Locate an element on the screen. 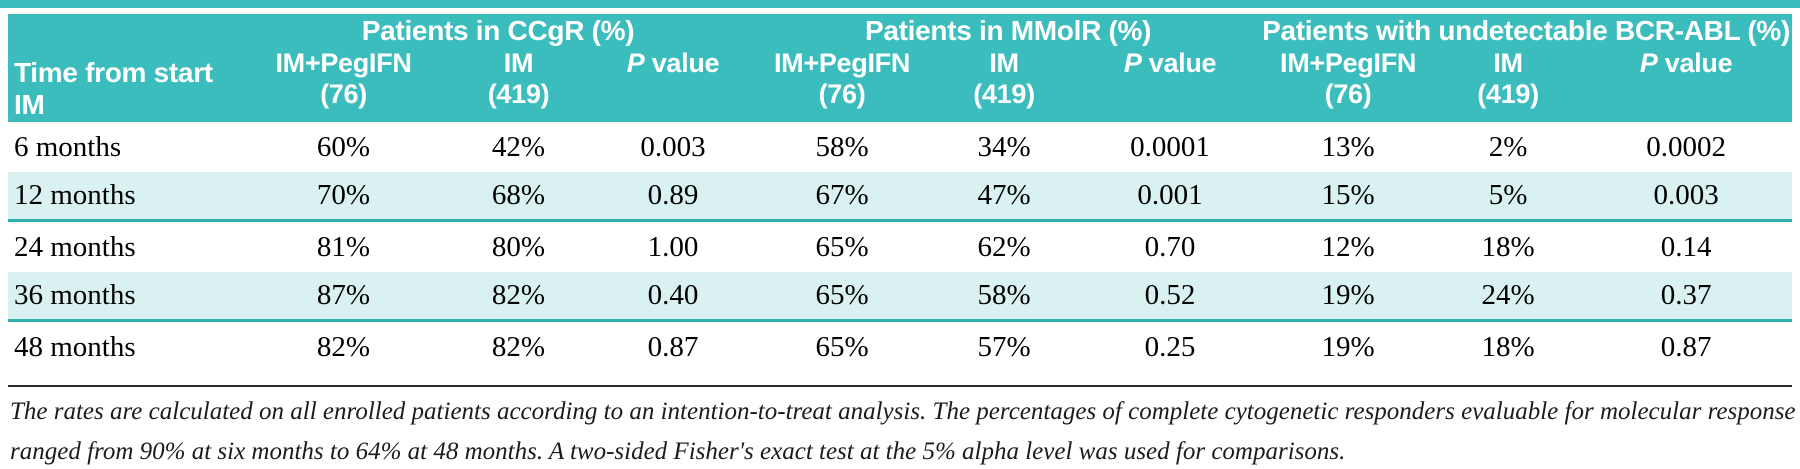 This screenshot has width=1800, height=469. data-cell: 0.52 is located at coordinates (1170, 297).